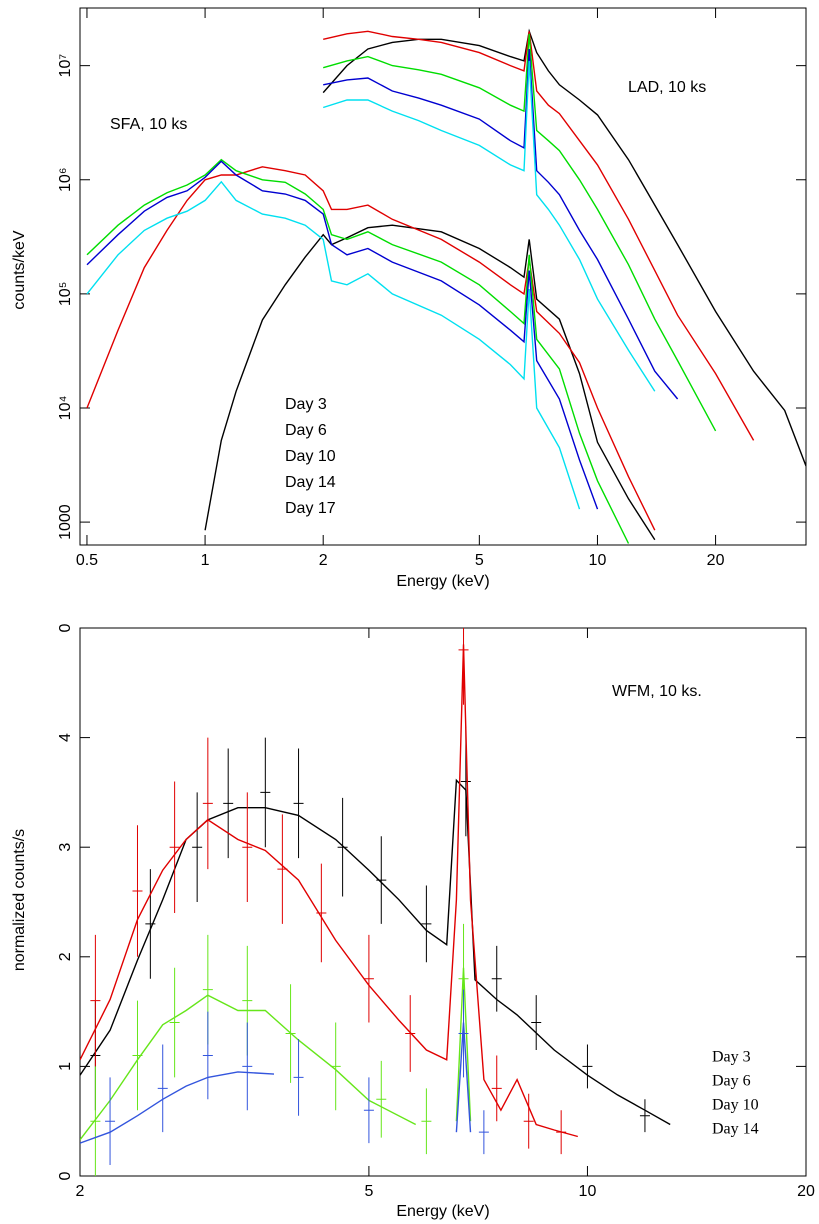  I want to click on y-tick-label: 10⁷, so click(65, 66).